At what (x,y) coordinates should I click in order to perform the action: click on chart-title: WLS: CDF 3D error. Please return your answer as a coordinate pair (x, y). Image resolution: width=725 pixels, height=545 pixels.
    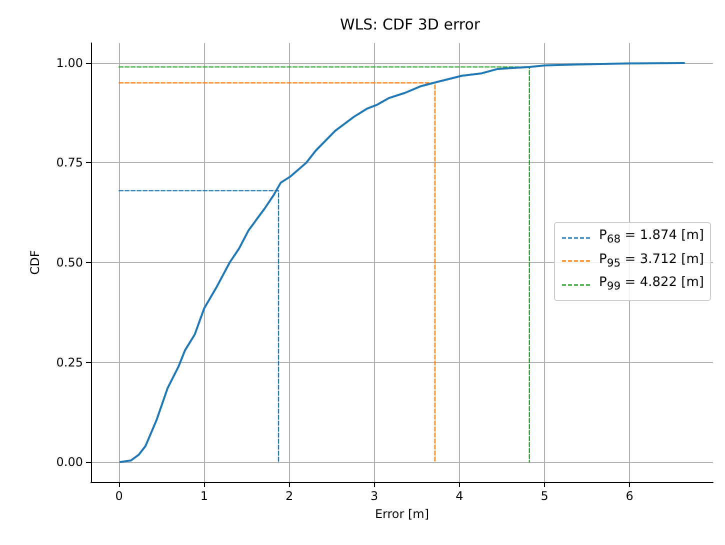
    Looking at the image, I should click on (410, 25).